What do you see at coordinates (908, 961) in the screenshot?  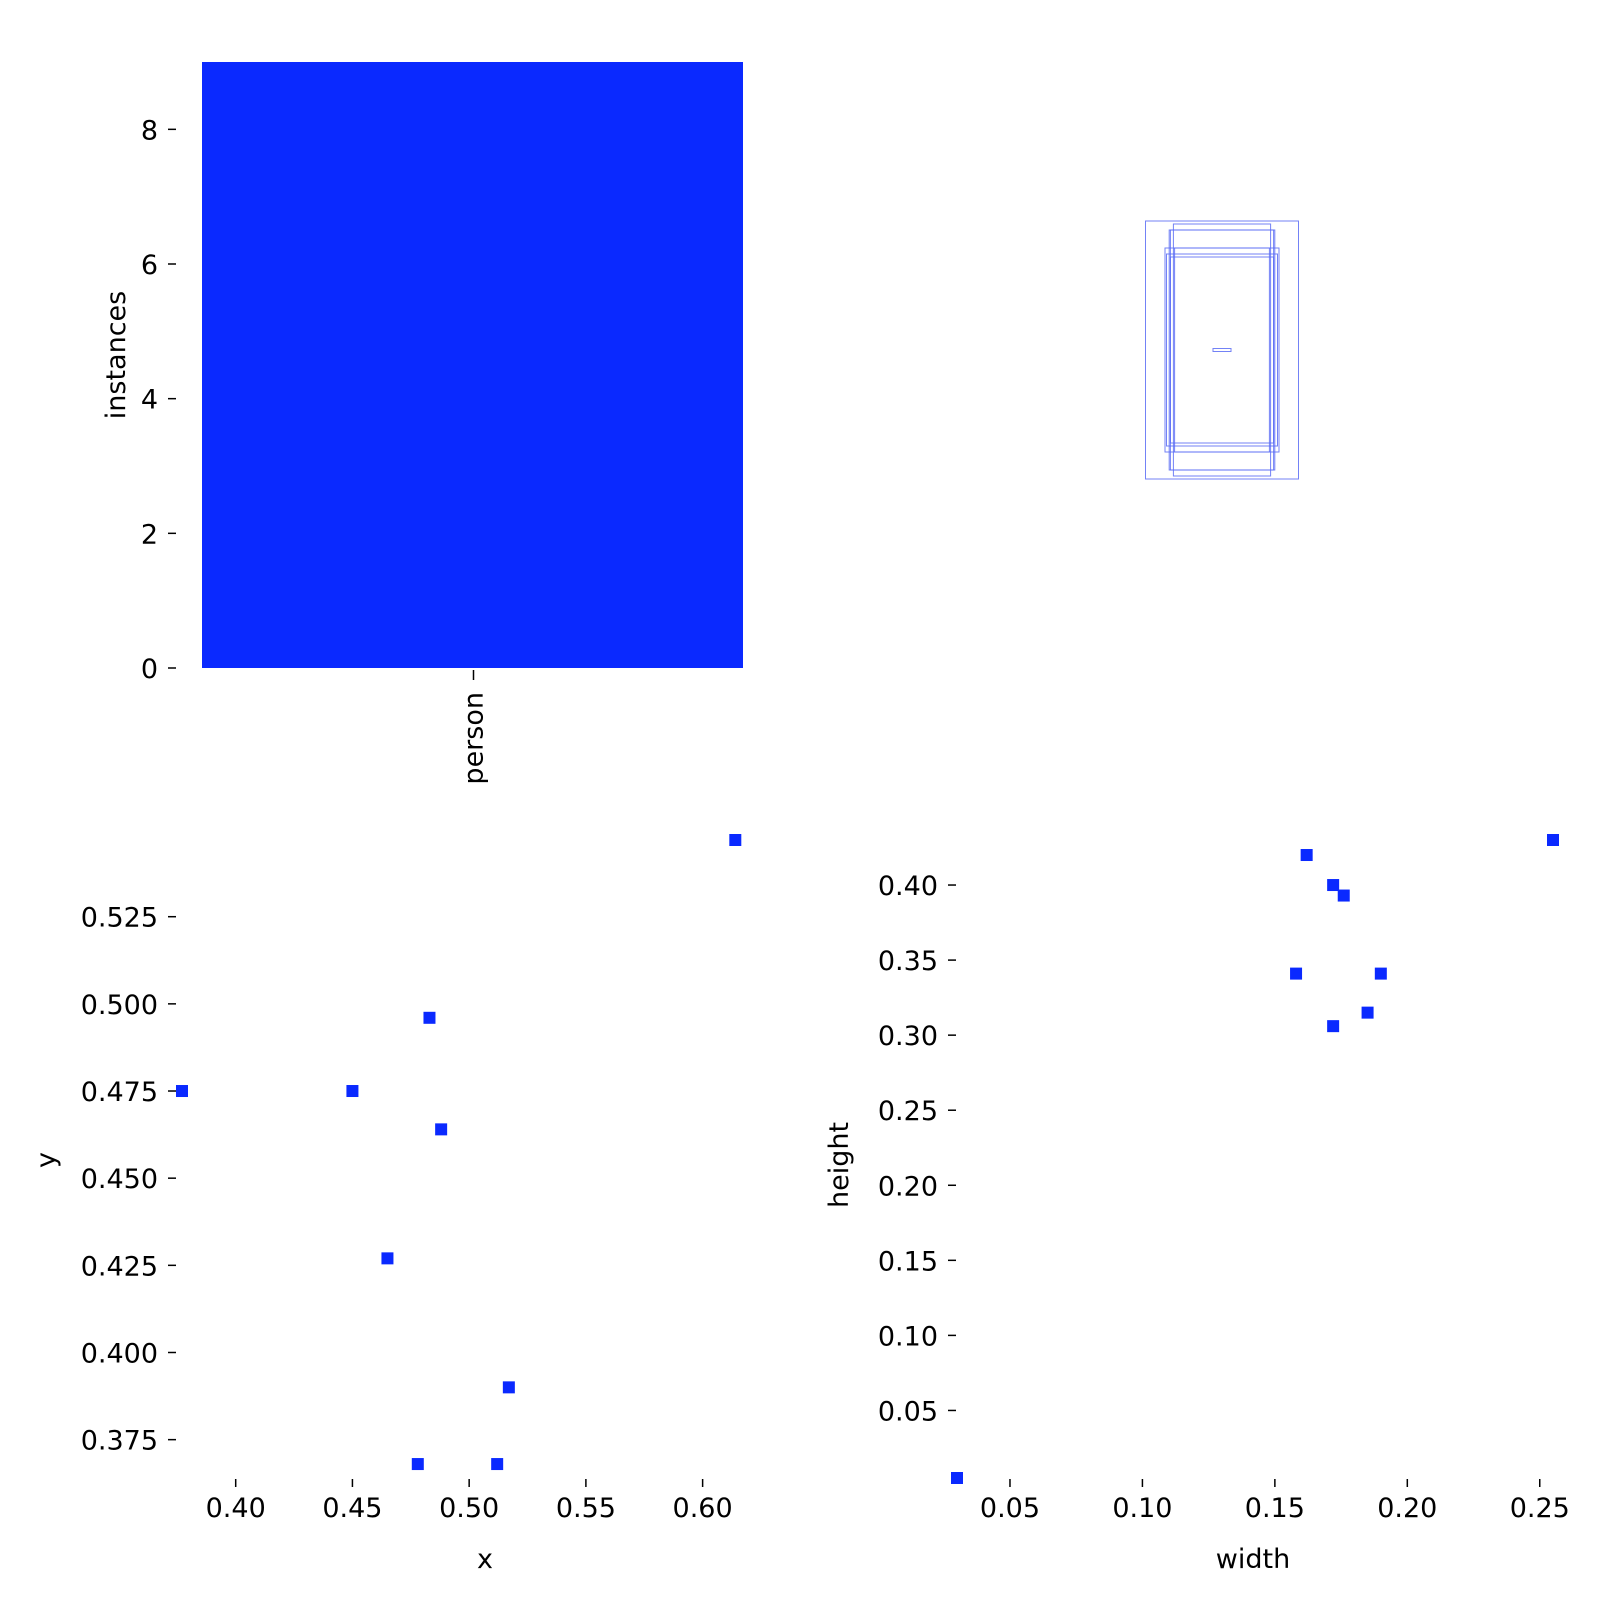 I see `y-tick-label: 0.35` at bounding box center [908, 961].